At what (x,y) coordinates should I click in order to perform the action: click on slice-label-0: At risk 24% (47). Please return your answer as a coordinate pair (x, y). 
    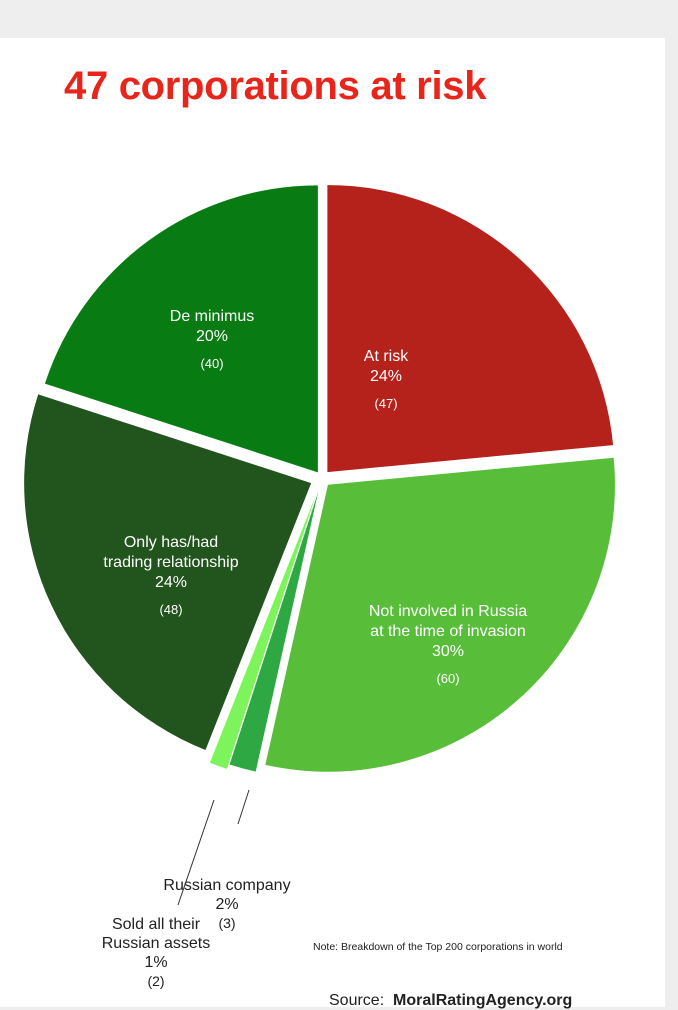
    Looking at the image, I should click on (386, 379).